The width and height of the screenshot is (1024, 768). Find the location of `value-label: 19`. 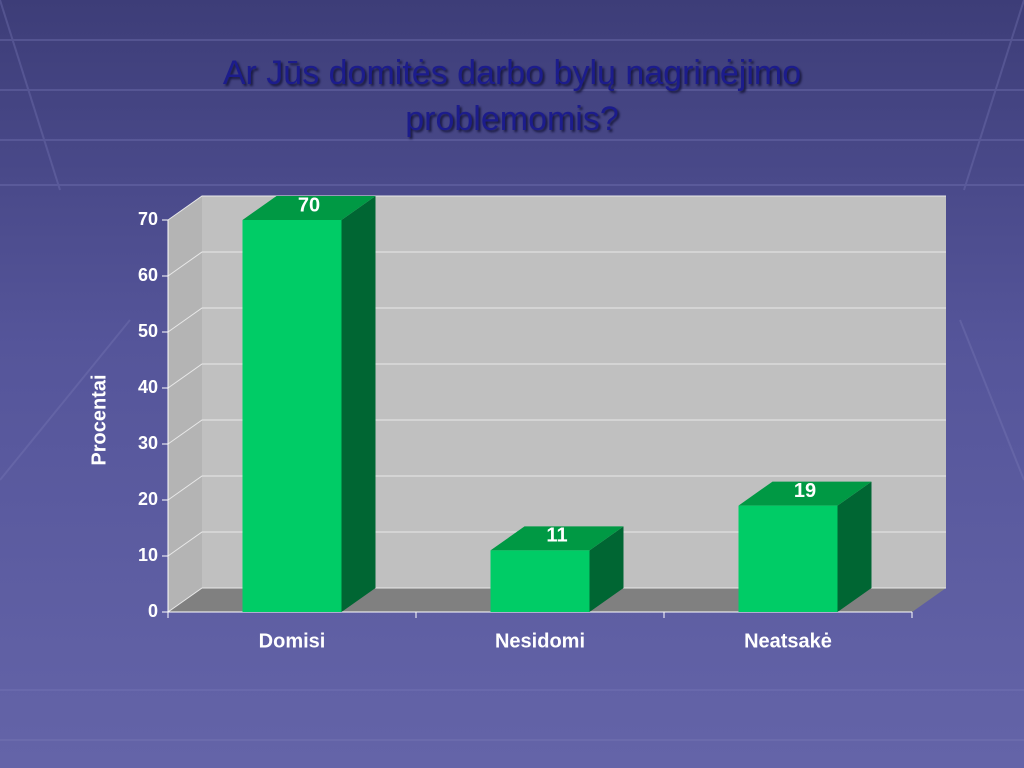

value-label: 19 is located at coordinates (805, 491).